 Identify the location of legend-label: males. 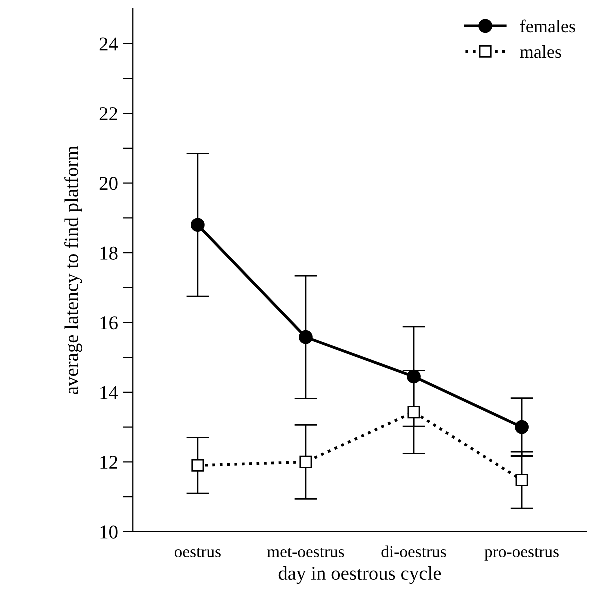
(541, 51).